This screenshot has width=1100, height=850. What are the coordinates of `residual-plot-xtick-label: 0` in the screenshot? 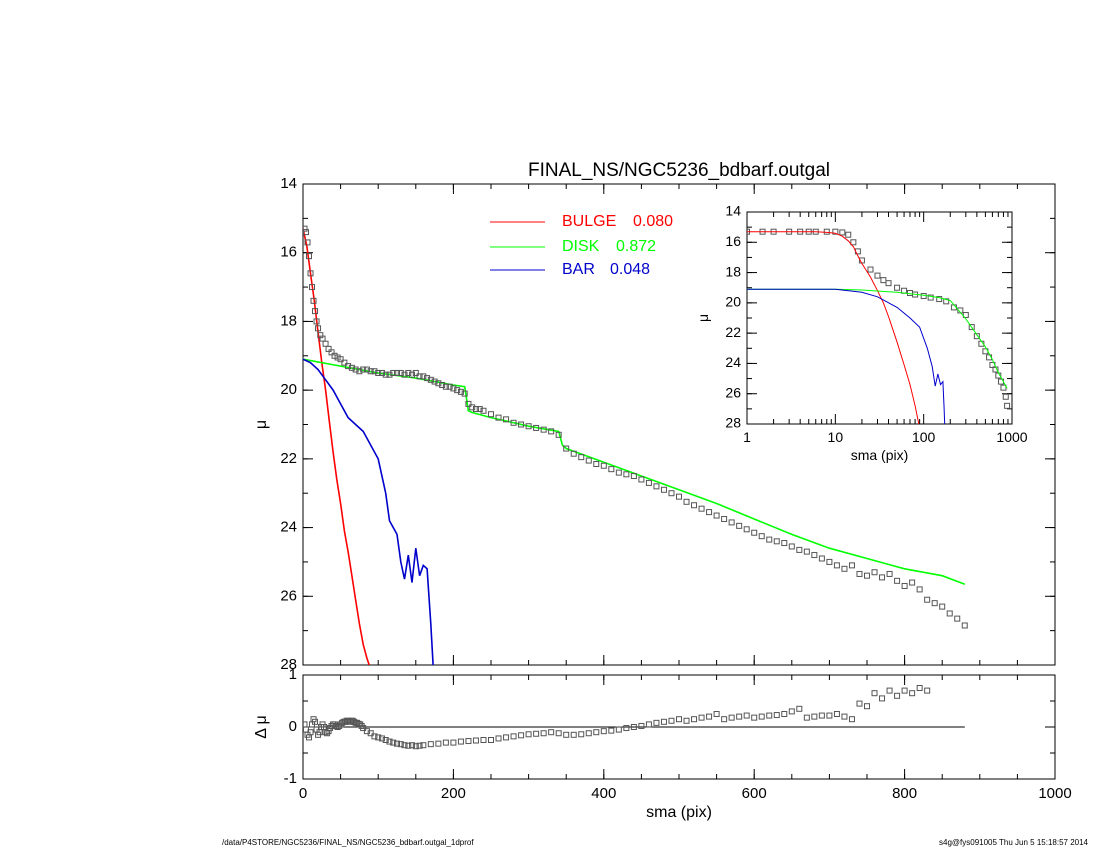 It's located at (303, 793).